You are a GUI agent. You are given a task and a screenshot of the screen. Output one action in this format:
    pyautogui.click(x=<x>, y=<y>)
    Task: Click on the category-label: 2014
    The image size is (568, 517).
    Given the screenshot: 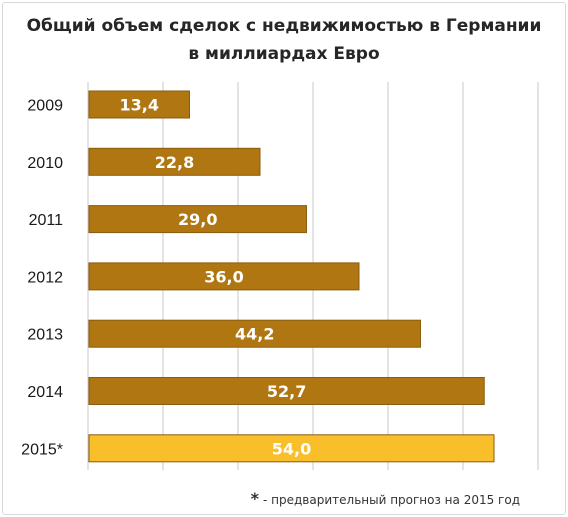 What is the action you would take?
    pyautogui.click(x=45, y=392)
    